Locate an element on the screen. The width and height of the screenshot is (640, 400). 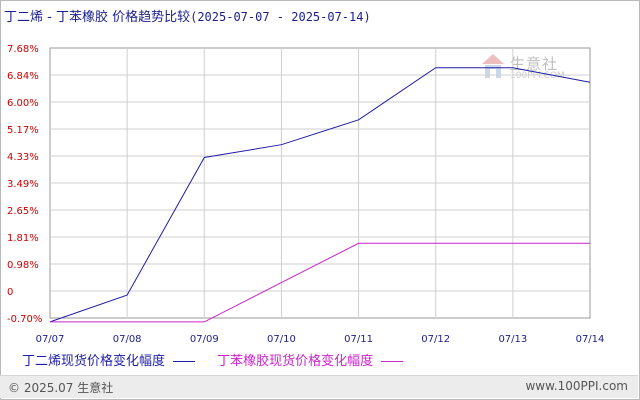
watermark-subtext: 100PPI.COM is located at coordinates (537, 76).